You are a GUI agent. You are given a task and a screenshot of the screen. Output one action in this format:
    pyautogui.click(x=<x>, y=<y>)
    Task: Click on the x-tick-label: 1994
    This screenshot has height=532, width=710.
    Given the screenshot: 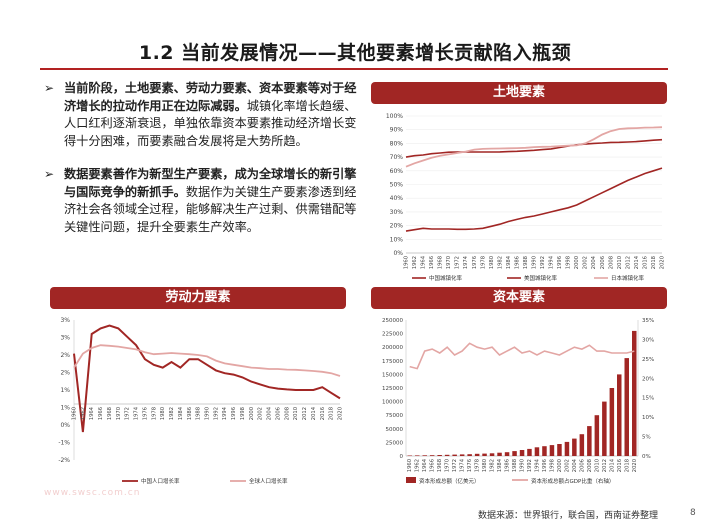 What is the action you would take?
    pyautogui.click(x=225, y=413)
    